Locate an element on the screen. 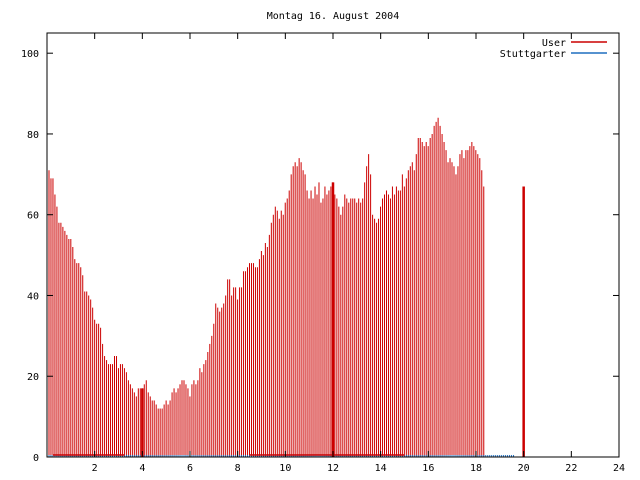  x-tick-label: 24 is located at coordinates (619, 468).